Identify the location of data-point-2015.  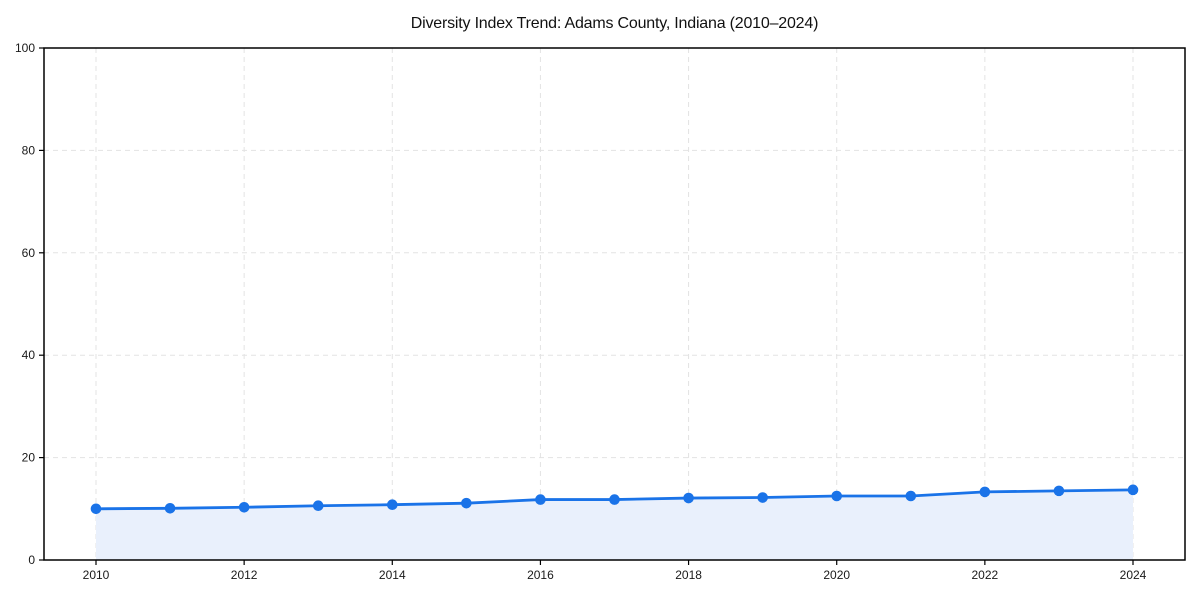
(466, 503).